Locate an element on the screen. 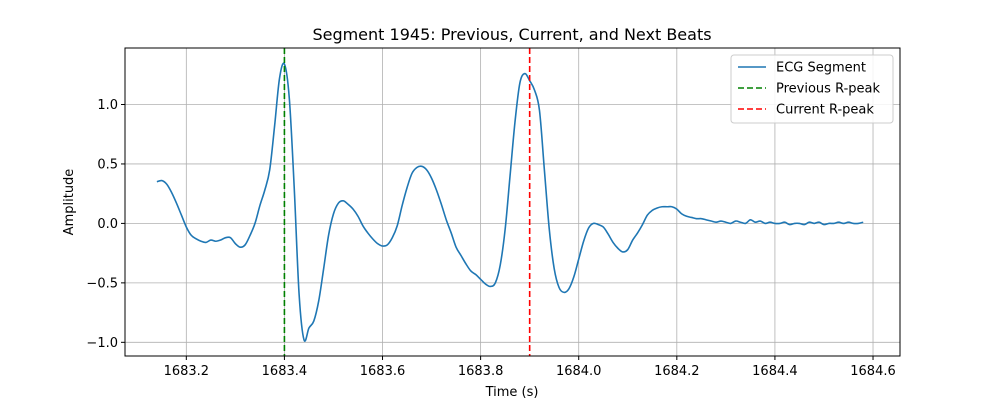  x-tick-label: 1683.2 is located at coordinates (187, 371).